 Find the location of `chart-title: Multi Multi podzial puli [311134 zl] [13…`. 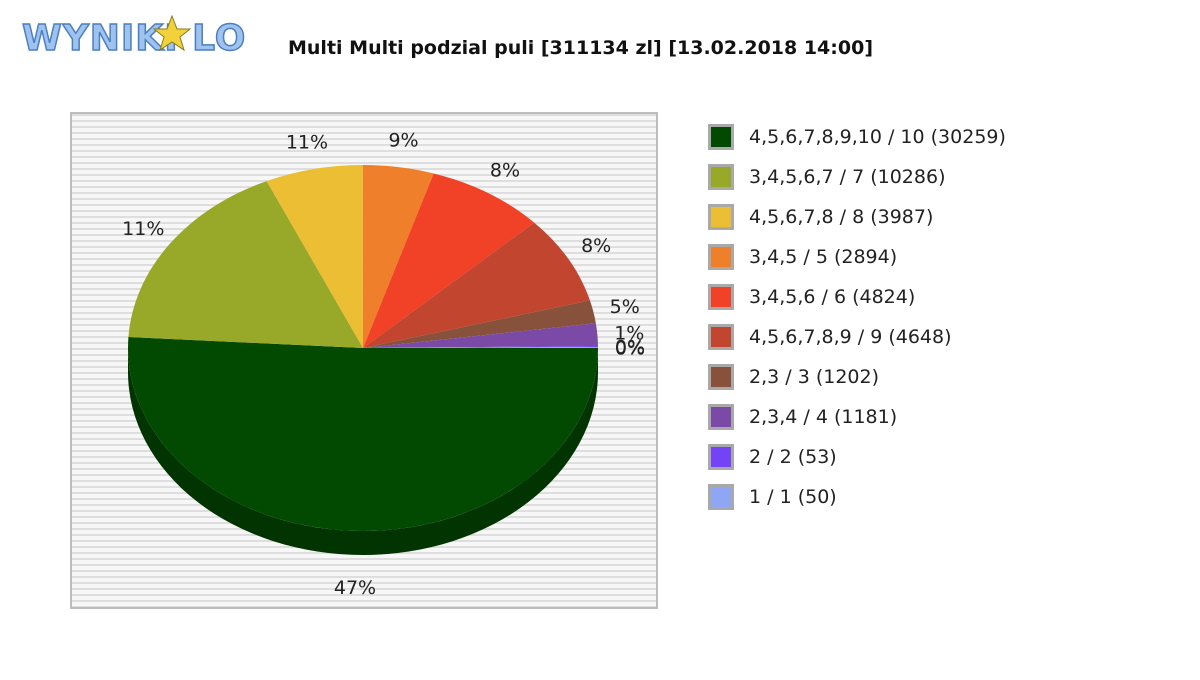

chart-title: Multi Multi podzial puli [311134 zl] [13… is located at coordinates (581, 48).